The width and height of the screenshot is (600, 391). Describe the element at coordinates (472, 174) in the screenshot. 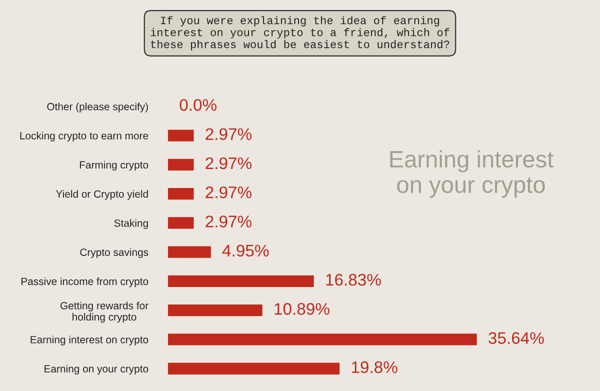

I see `annotation: Earning interest on your crypto` at that location.